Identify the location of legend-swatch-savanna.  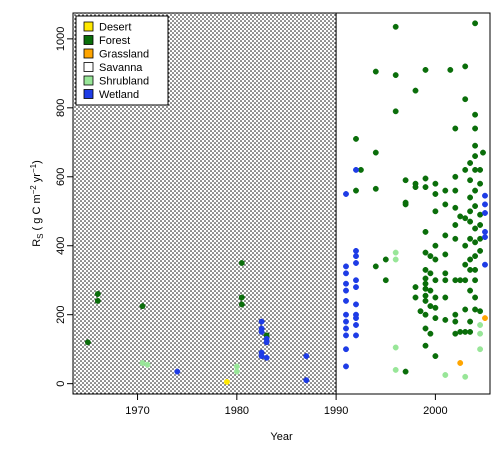
(88, 67).